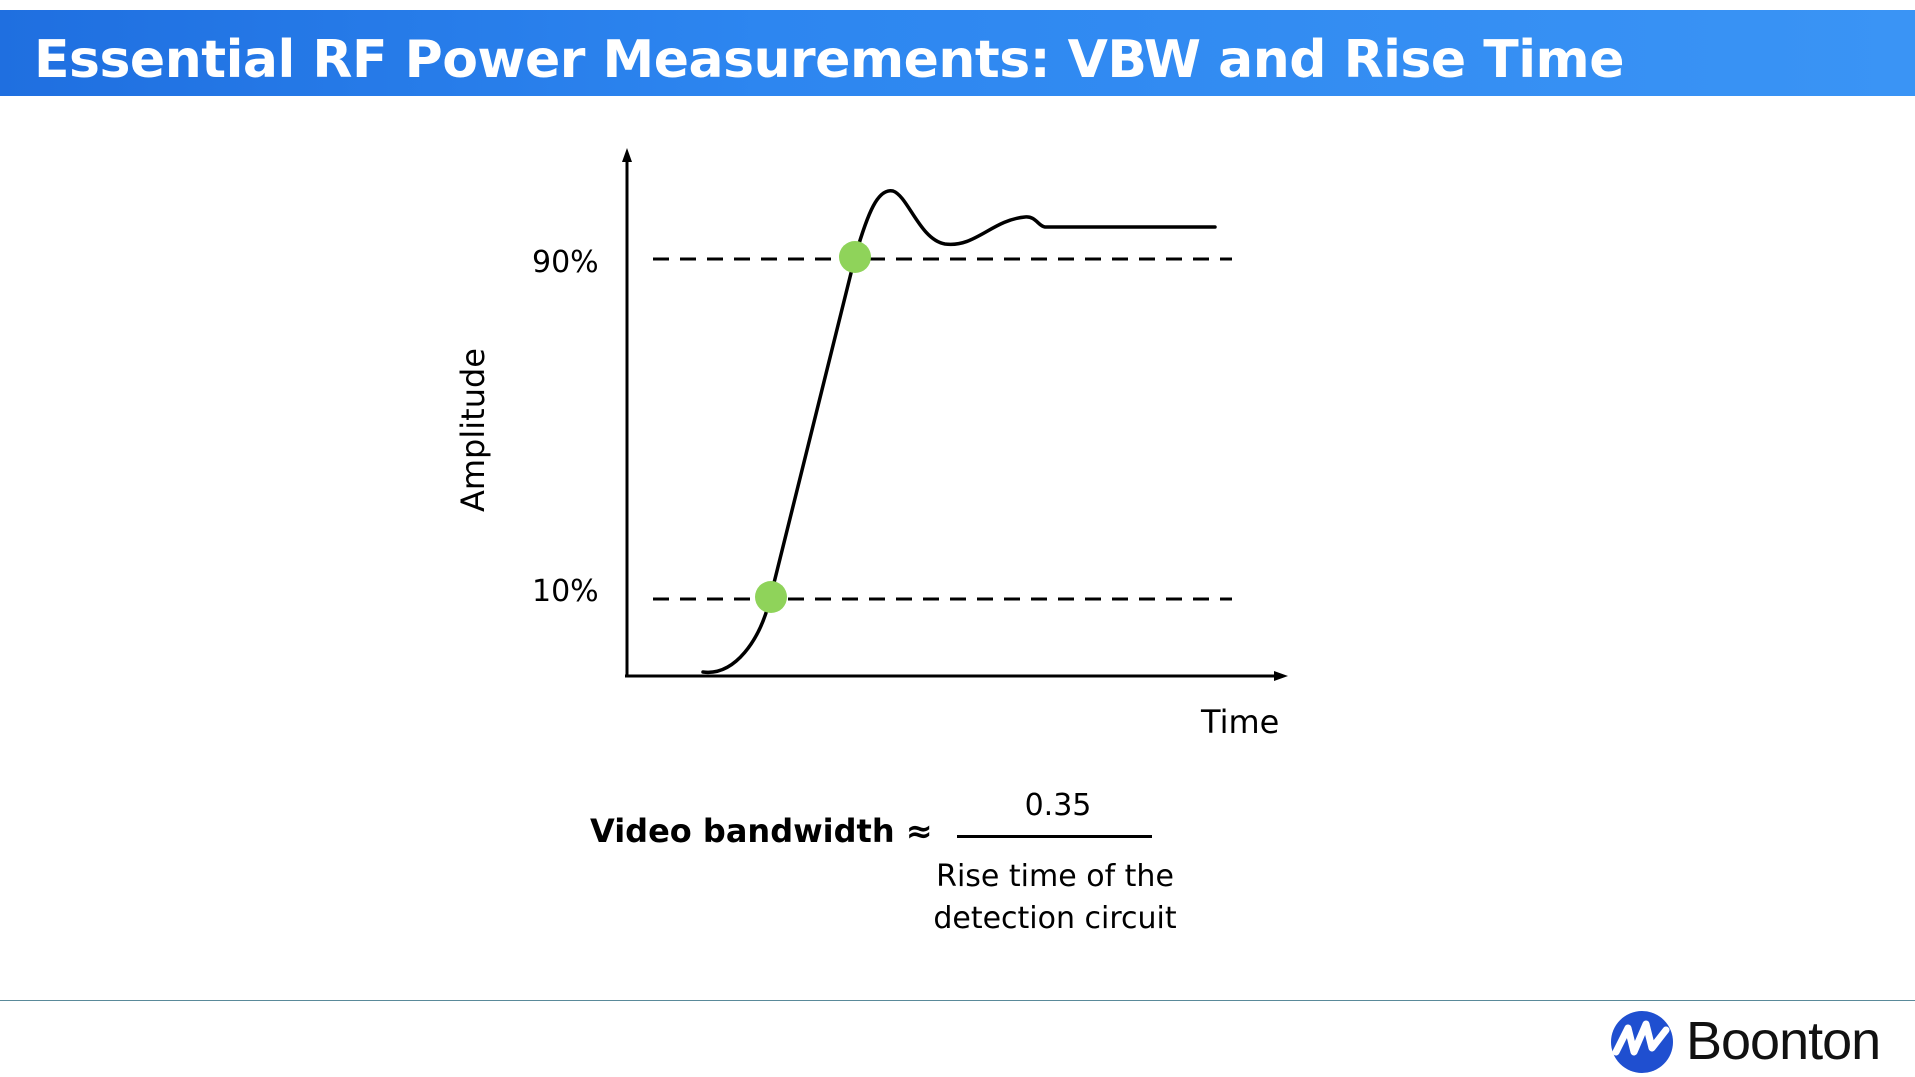 The height and width of the screenshot is (1077, 1915). I want to click on y-axis-arrow, so click(627, 155).